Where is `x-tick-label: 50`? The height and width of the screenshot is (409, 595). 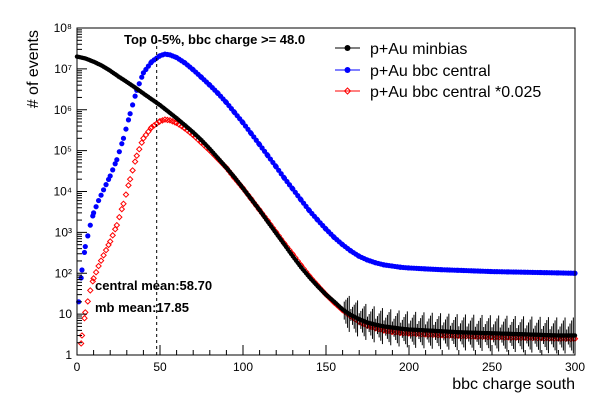 x-tick-label: 50 is located at coordinates (160, 367).